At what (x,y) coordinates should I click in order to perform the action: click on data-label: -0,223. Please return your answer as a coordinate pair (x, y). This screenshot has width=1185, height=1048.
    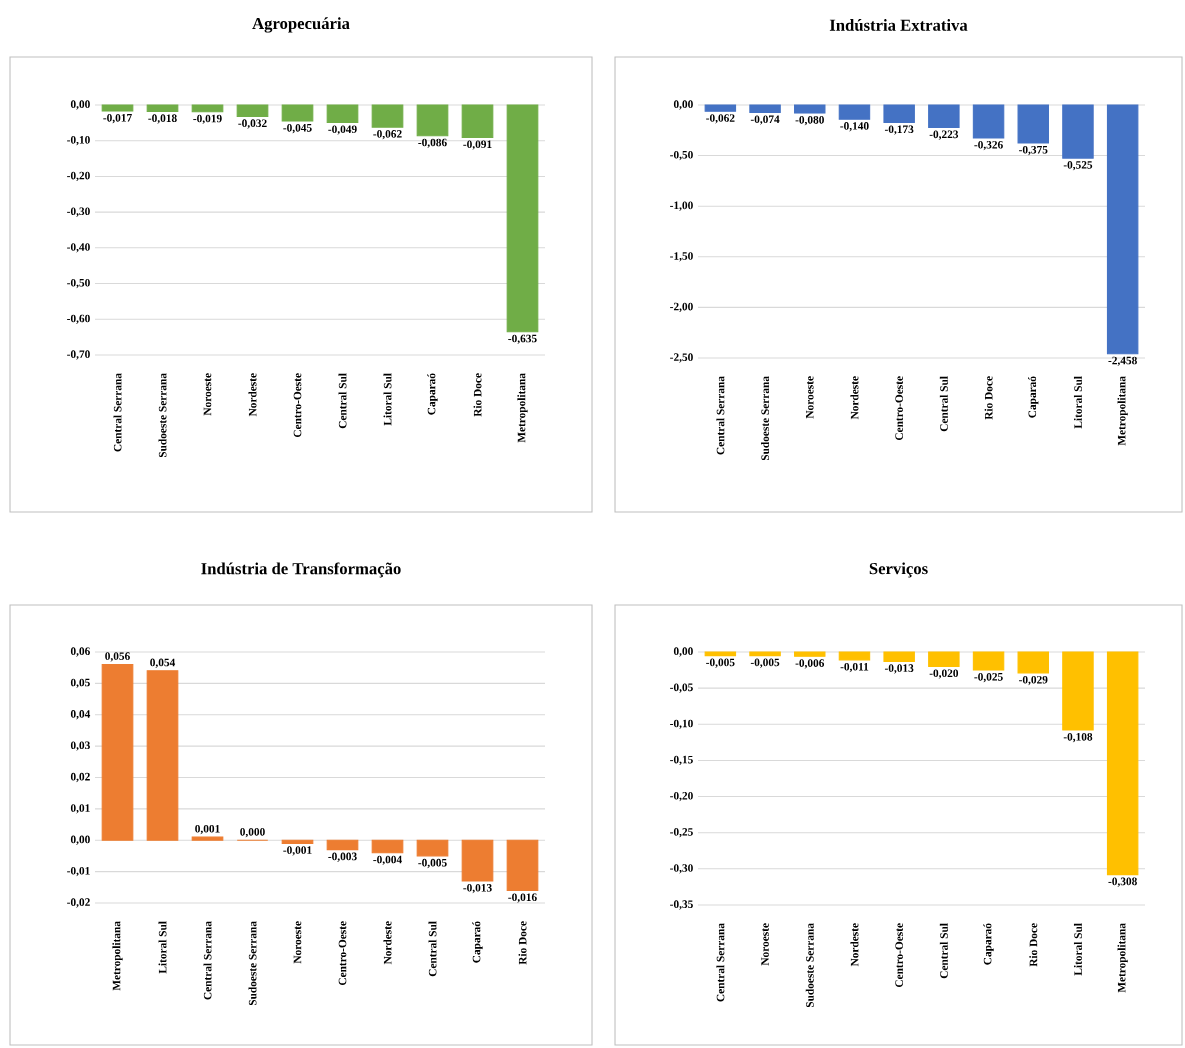
    Looking at the image, I should click on (944, 135).